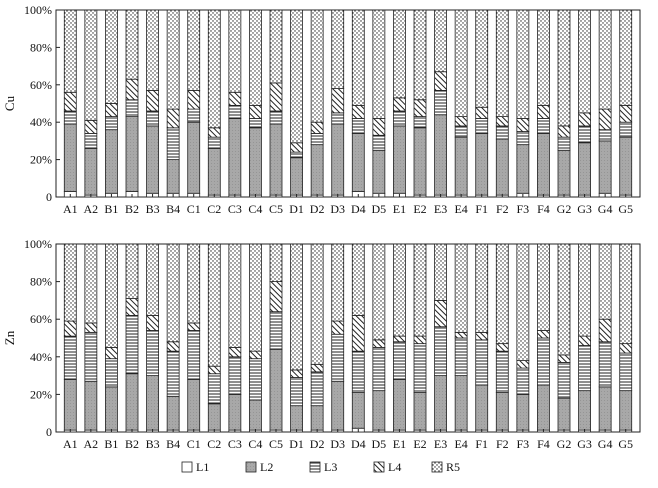 Image resolution: width=658 pixels, height=488 pixels. Describe the element at coordinates (358, 410) in the screenshot. I see `bar-segment-l2-d4` at that location.